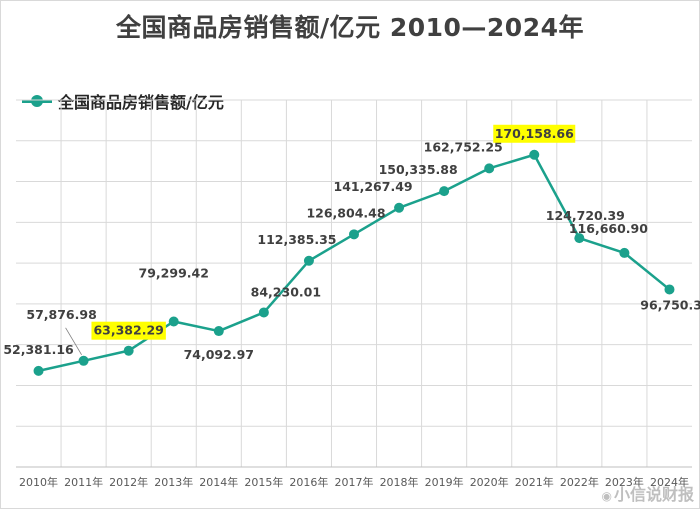 This screenshot has height=509, width=700. Describe the element at coordinates (286, 291) in the screenshot. I see `data-label: 84,230.01` at that location.